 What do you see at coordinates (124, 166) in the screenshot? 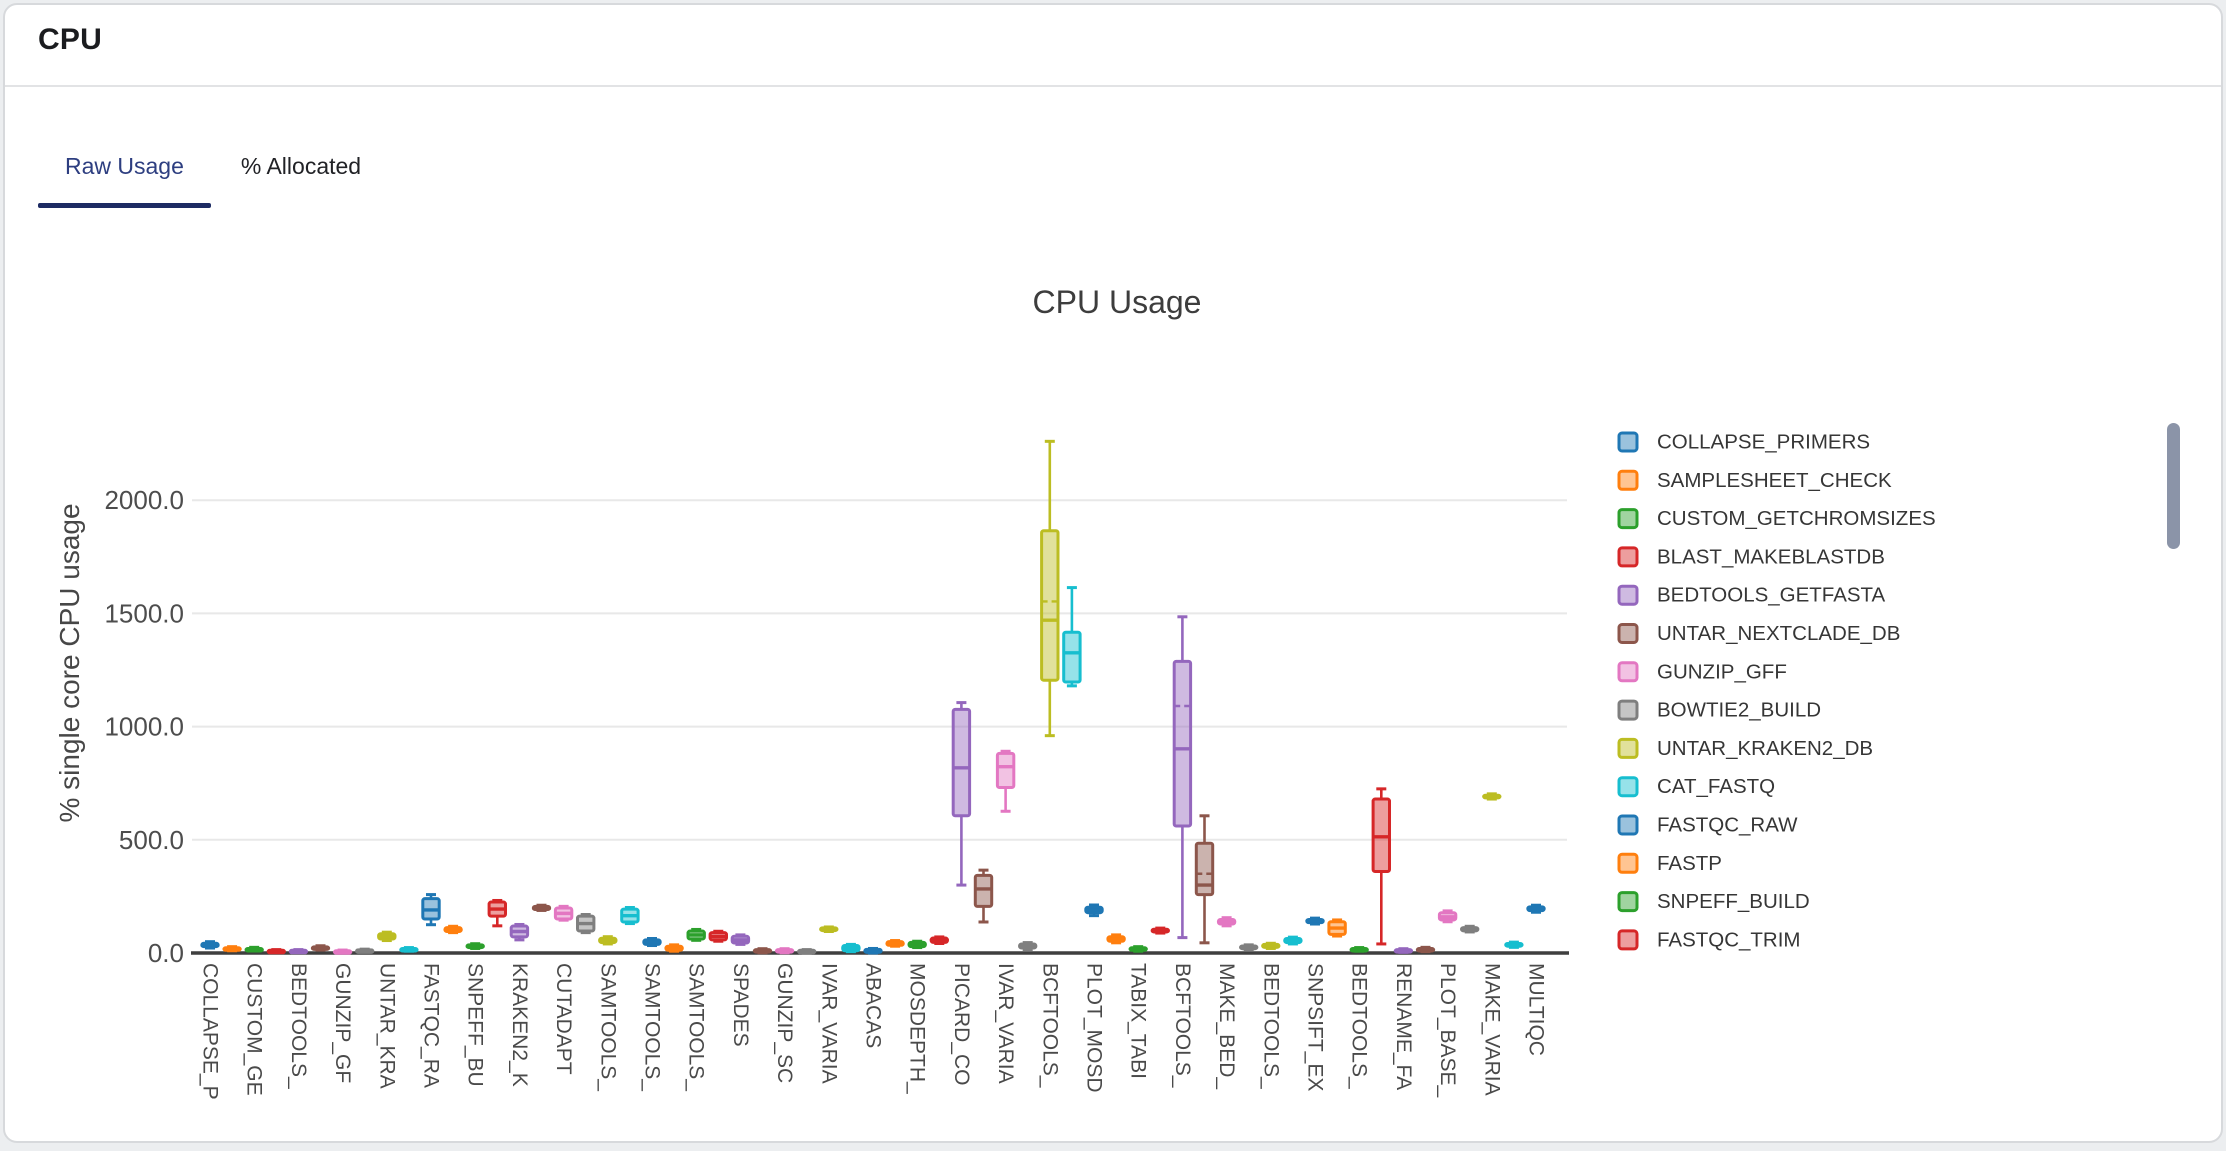
I see `tab-raw-usage-label: Raw Usage` at bounding box center [124, 166].